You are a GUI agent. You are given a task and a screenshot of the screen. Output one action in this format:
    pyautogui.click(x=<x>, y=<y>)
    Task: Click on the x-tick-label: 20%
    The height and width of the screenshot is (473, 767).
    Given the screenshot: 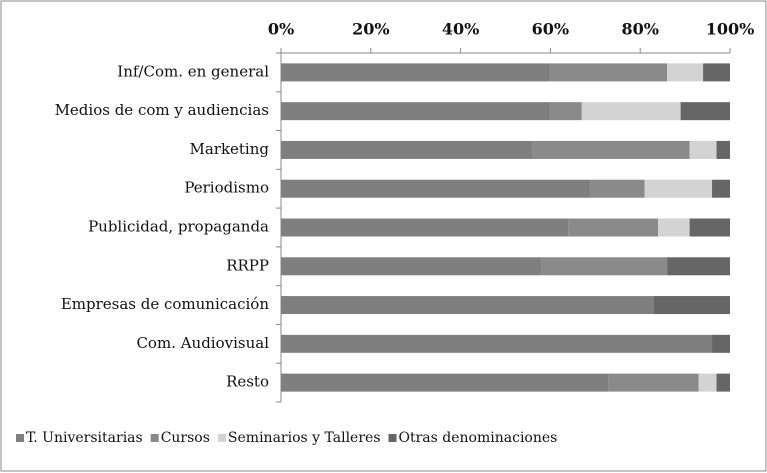 What is the action you would take?
    pyautogui.click(x=370, y=29)
    